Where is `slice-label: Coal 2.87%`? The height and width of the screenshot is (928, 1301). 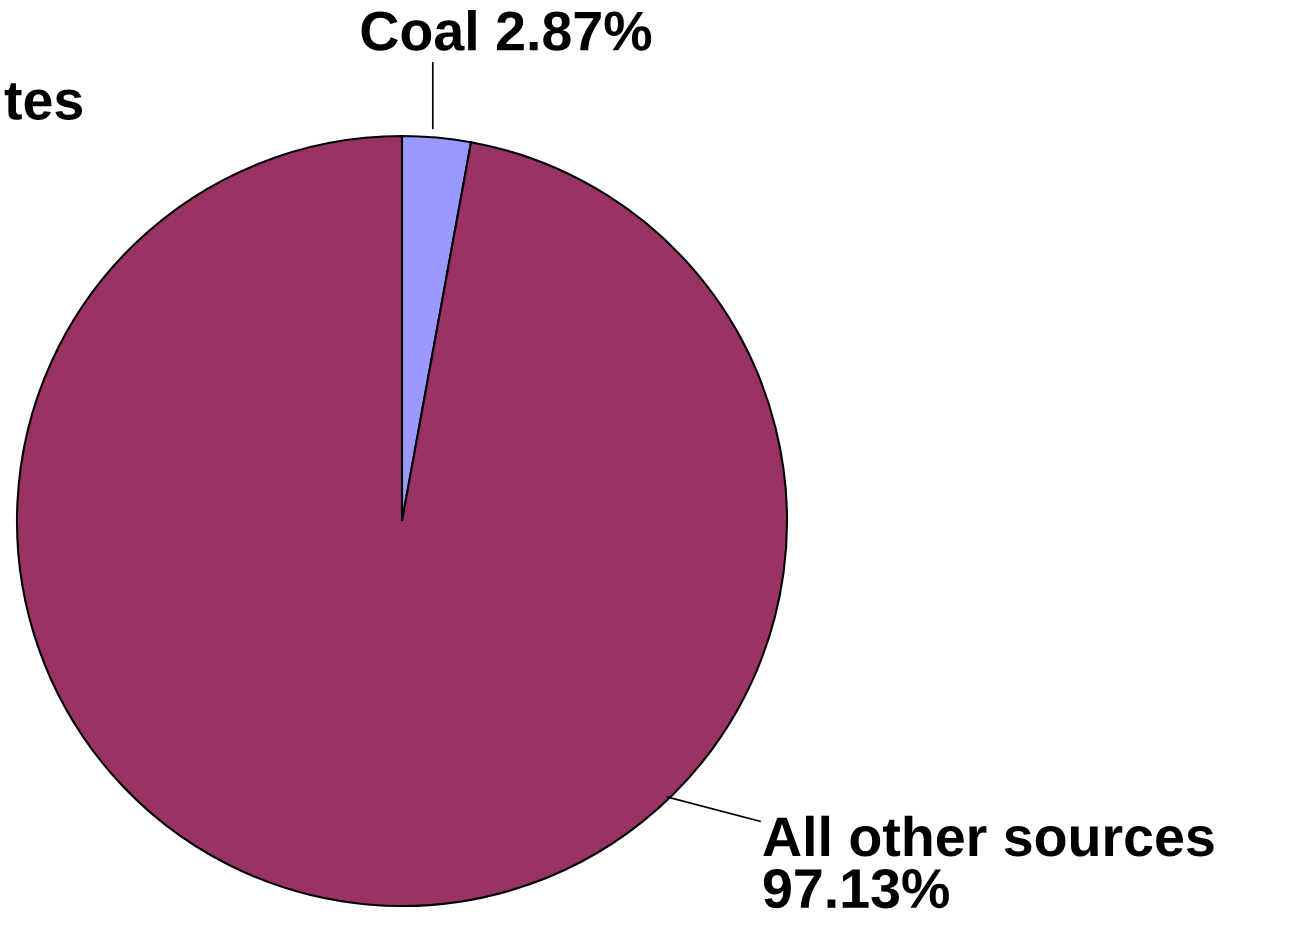
slice-label: Coal 2.87% is located at coordinates (506, 30).